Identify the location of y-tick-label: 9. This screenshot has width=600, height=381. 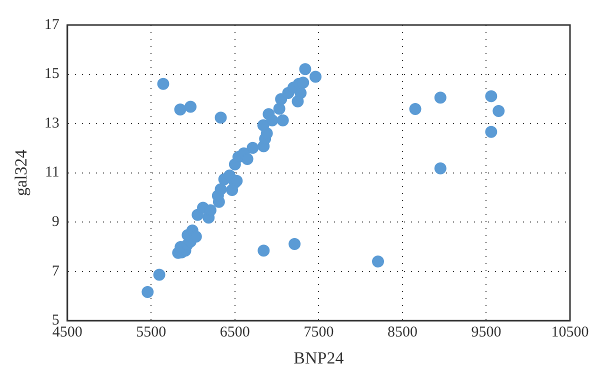
(56, 222).